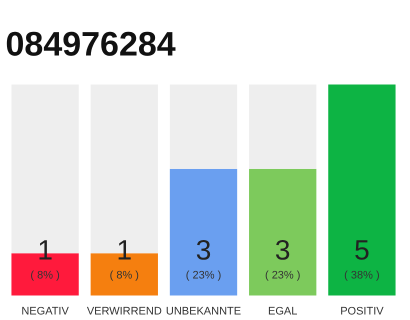 This screenshot has width=410, height=320. Describe the element at coordinates (283, 312) in the screenshot. I see `x-tick-label: EGAL` at that location.